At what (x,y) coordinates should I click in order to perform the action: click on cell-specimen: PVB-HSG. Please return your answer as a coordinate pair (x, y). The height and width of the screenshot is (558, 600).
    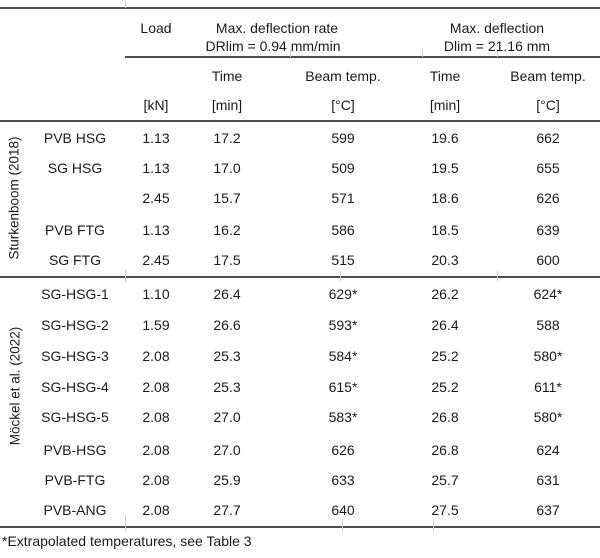
    Looking at the image, I should click on (75, 450).